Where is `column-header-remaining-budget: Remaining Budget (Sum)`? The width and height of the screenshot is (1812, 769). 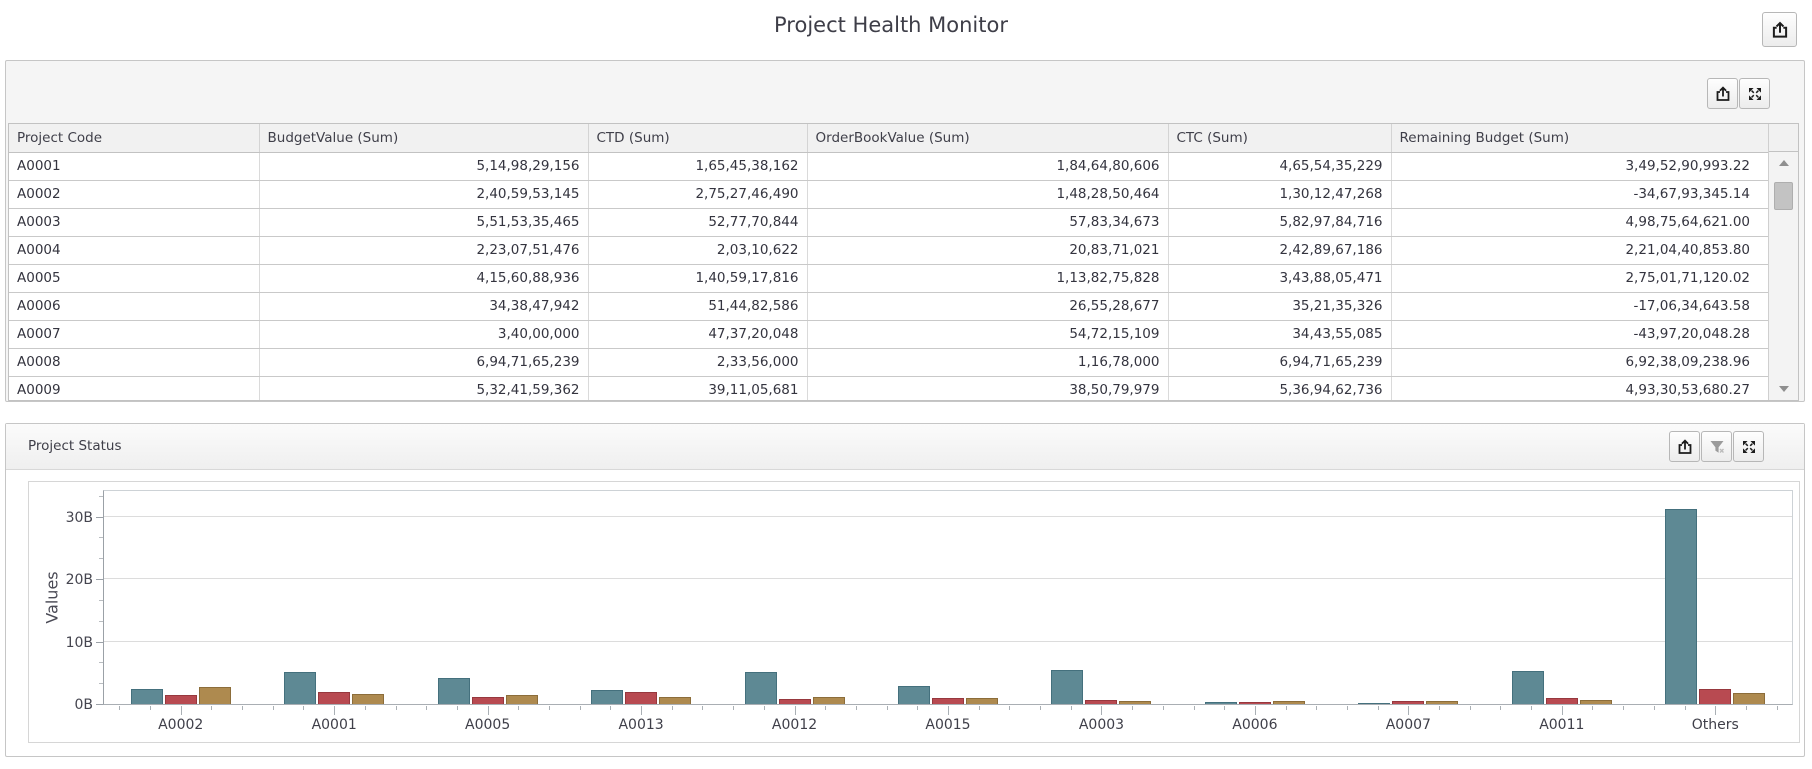
column-header-remaining-budget: Remaining Budget (Sum) is located at coordinates (1579, 138).